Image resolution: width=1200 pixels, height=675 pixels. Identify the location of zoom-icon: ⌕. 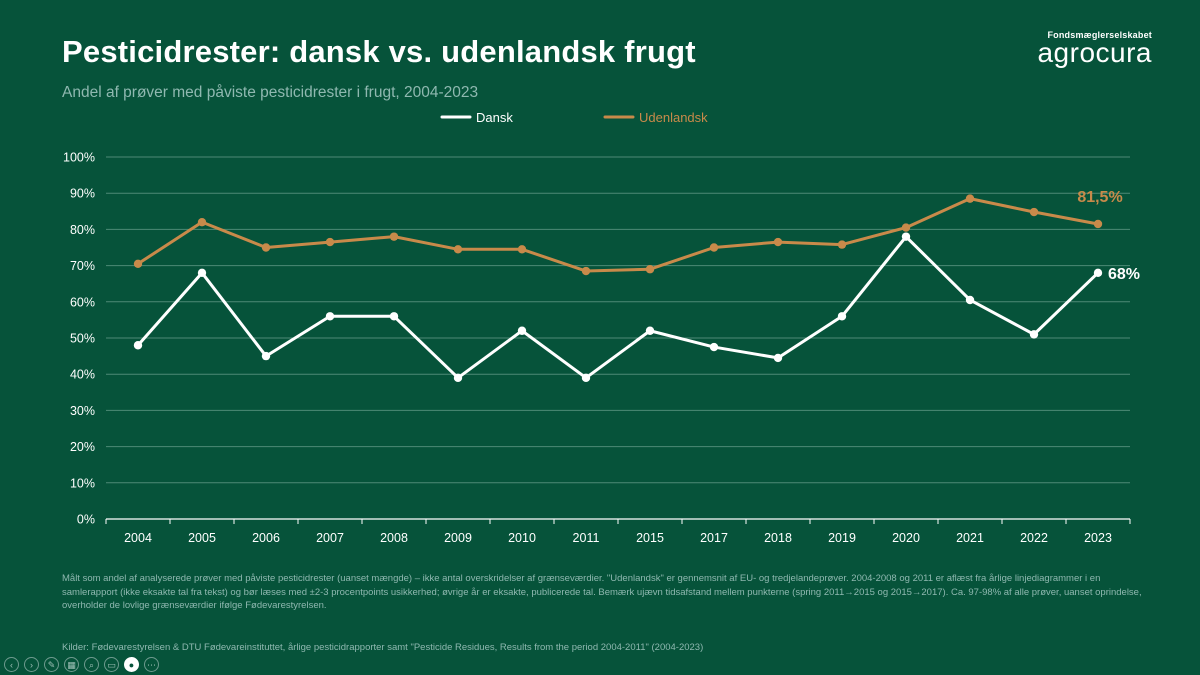
(91, 664).